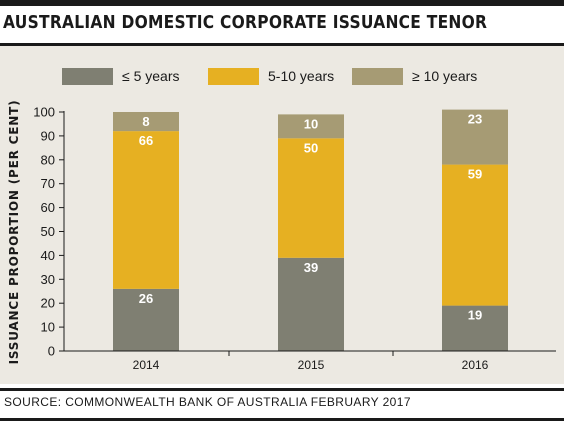 The image size is (564, 426). What do you see at coordinates (48, 207) in the screenshot?
I see `y-tick-label: 60` at bounding box center [48, 207].